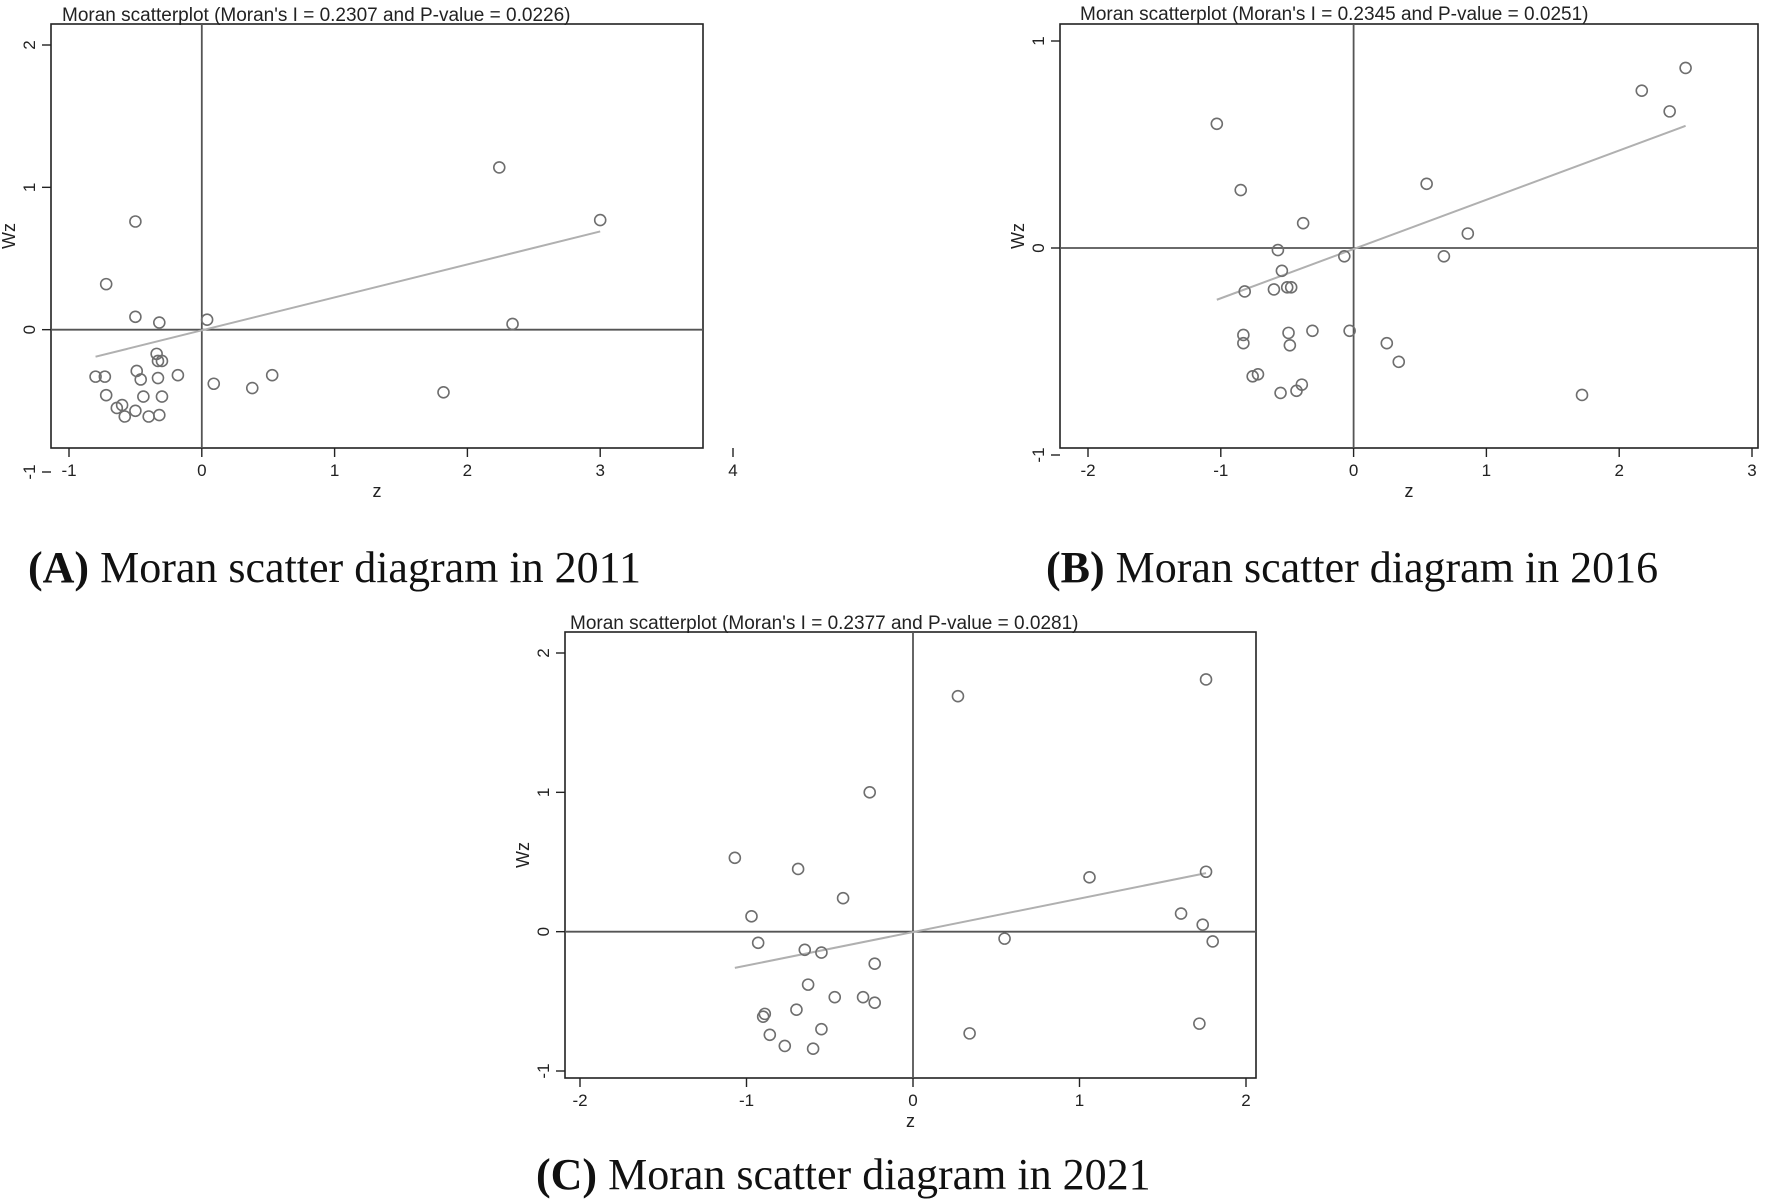  I want to click on x-tick-label: -2, so click(1087, 470).